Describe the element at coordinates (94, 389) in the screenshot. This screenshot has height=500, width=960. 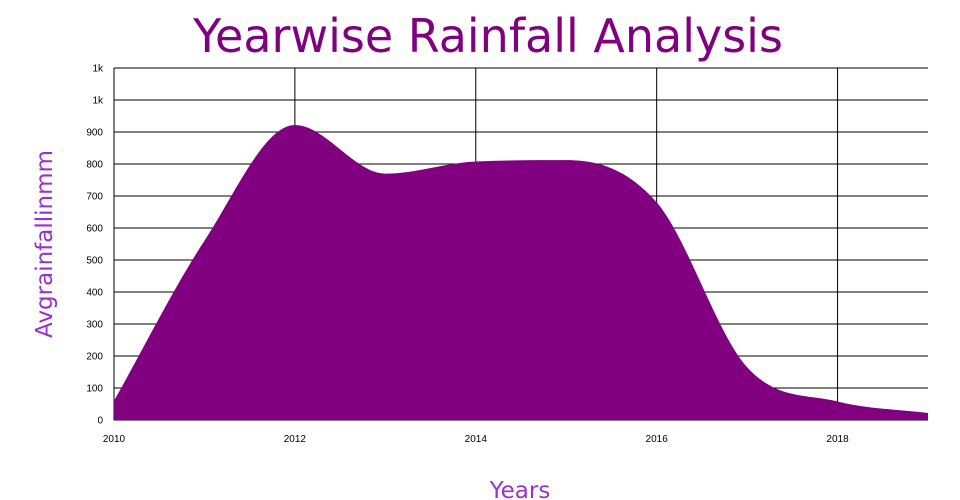
I see `y-tick-label: 100` at that location.